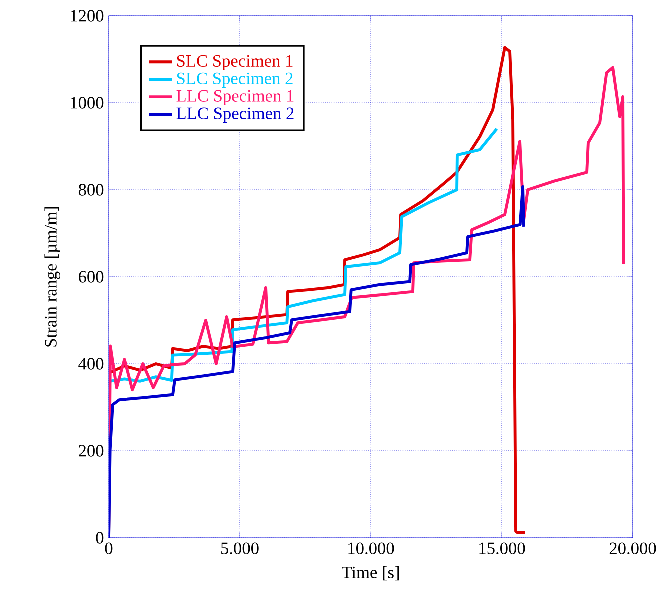 The width and height of the screenshot is (664, 611). What do you see at coordinates (87, 103) in the screenshot?
I see `y-tick-label: 1000` at bounding box center [87, 103].